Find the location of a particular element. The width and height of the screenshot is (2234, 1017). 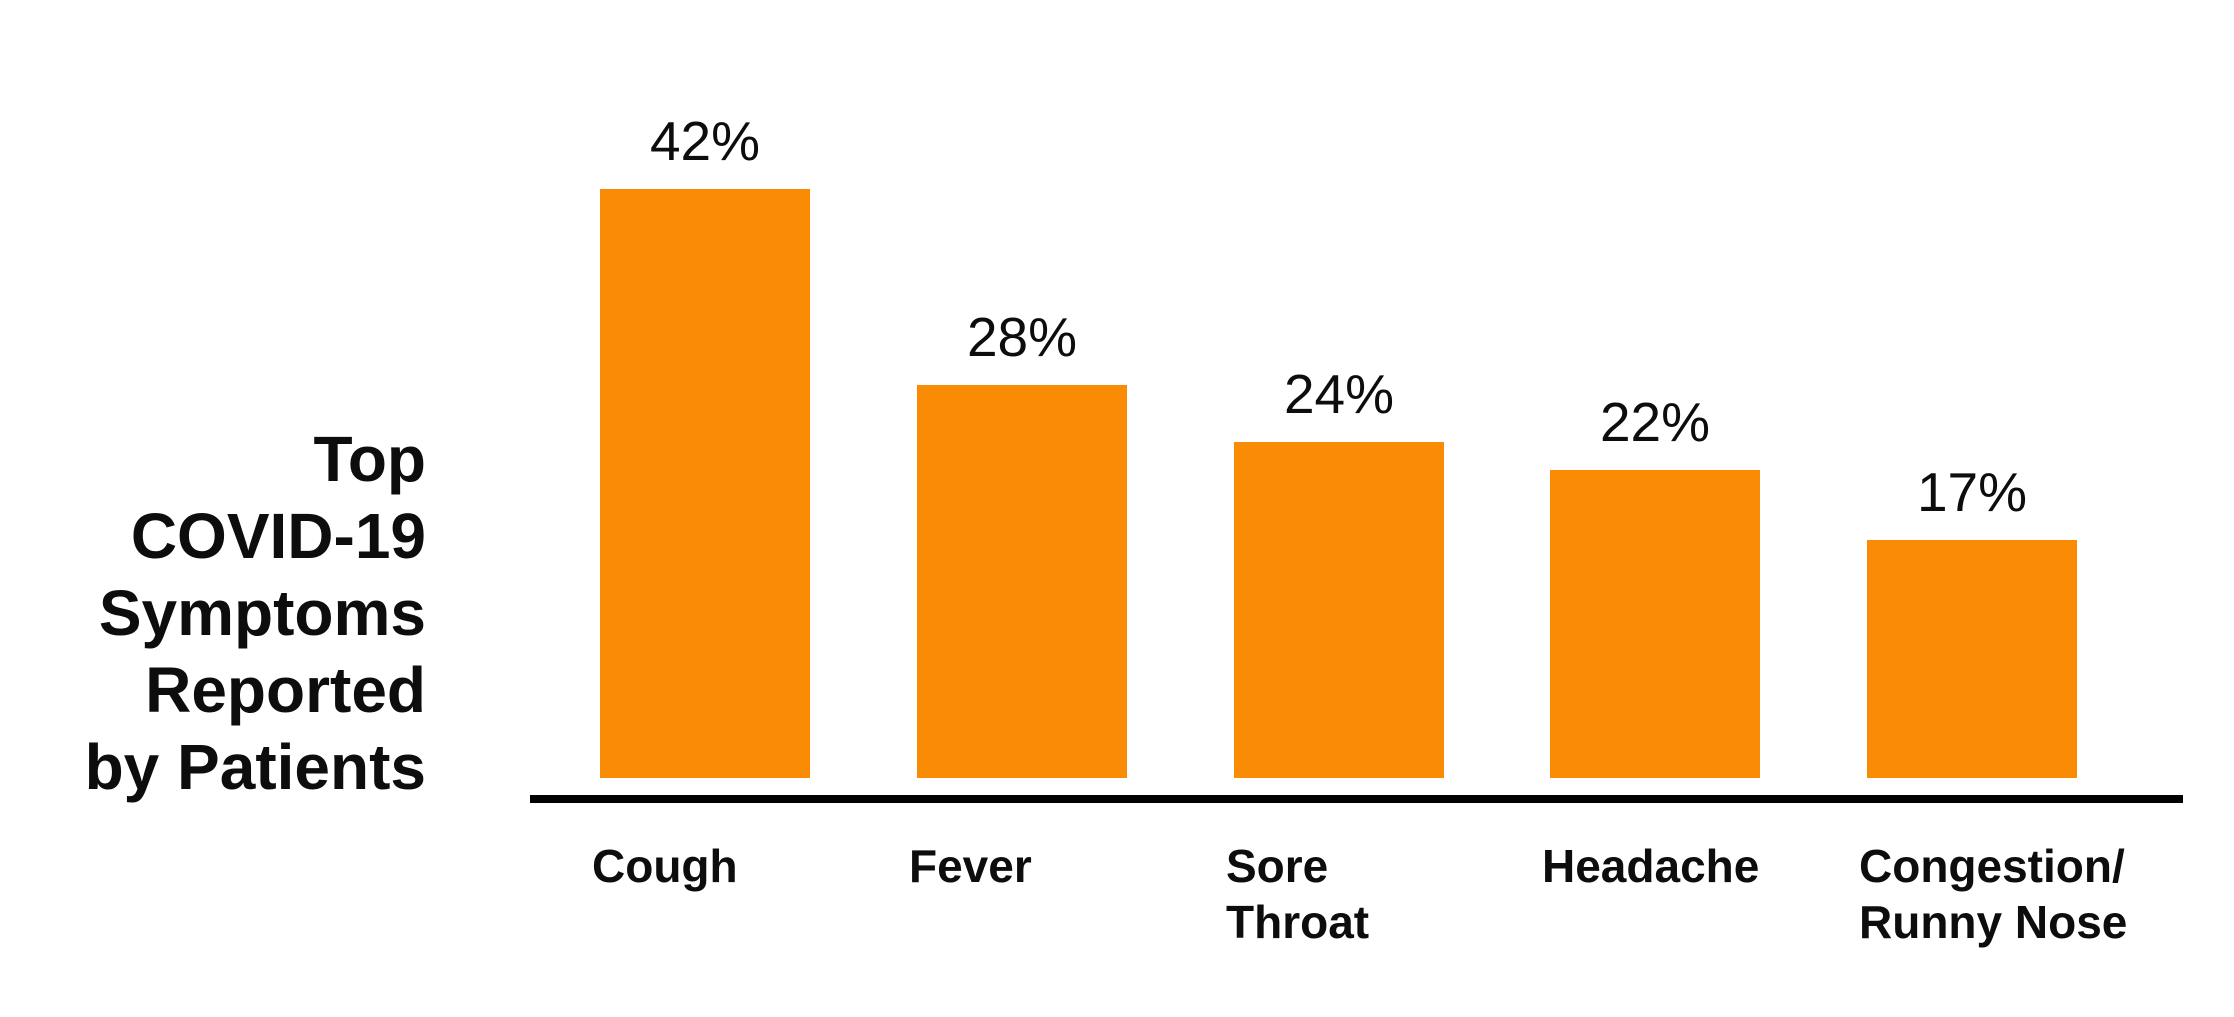

category-label-congestion-runny-nose: Congestion/ Runny Nose is located at coordinates (1993, 894).